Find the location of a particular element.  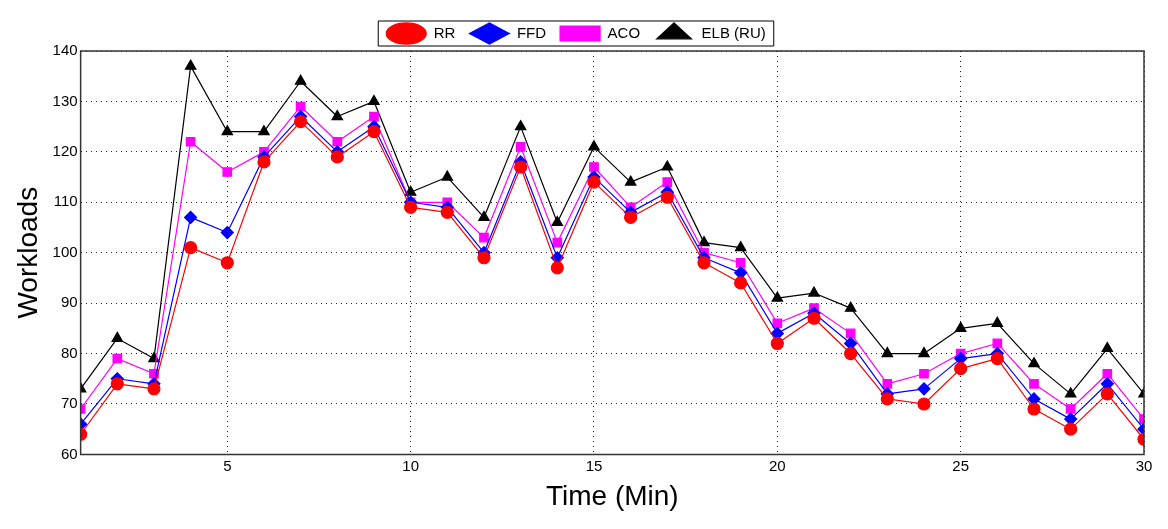

x-tick-label: 25 is located at coordinates (960, 465).